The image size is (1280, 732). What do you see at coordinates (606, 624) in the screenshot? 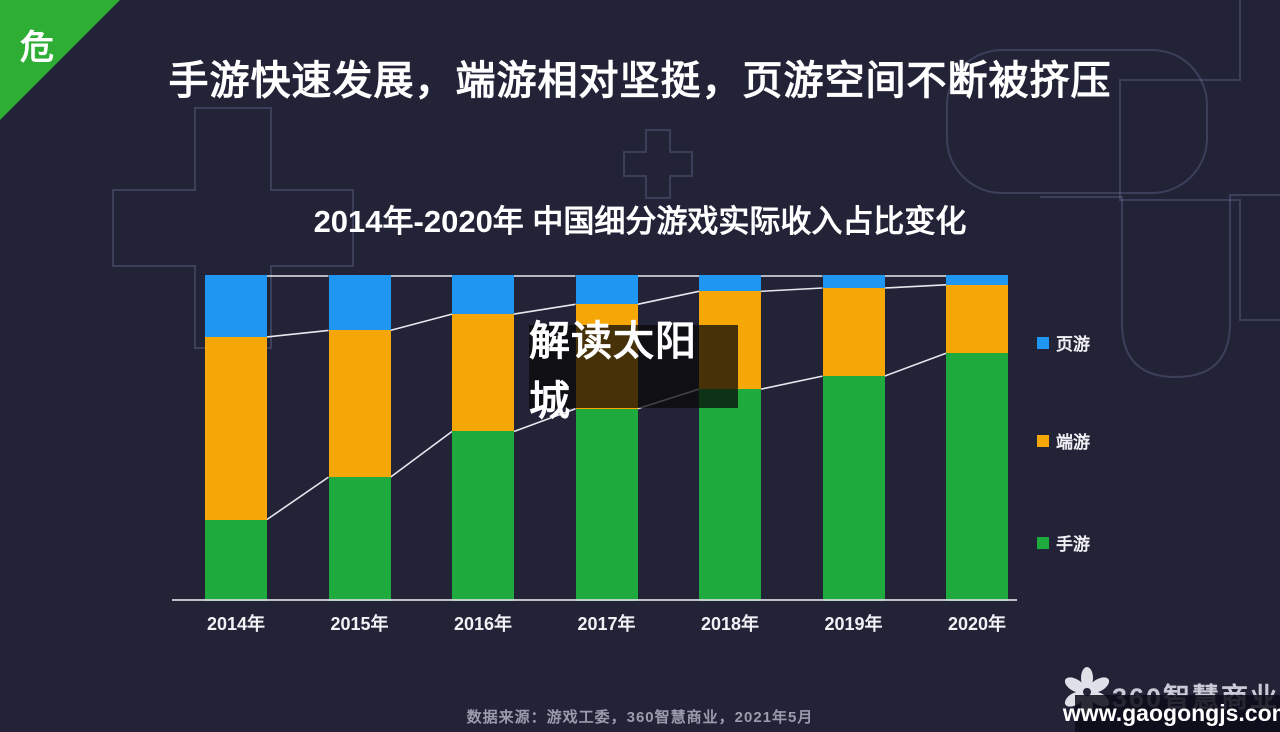
I see `x-axis-label: 2017年` at bounding box center [606, 624].